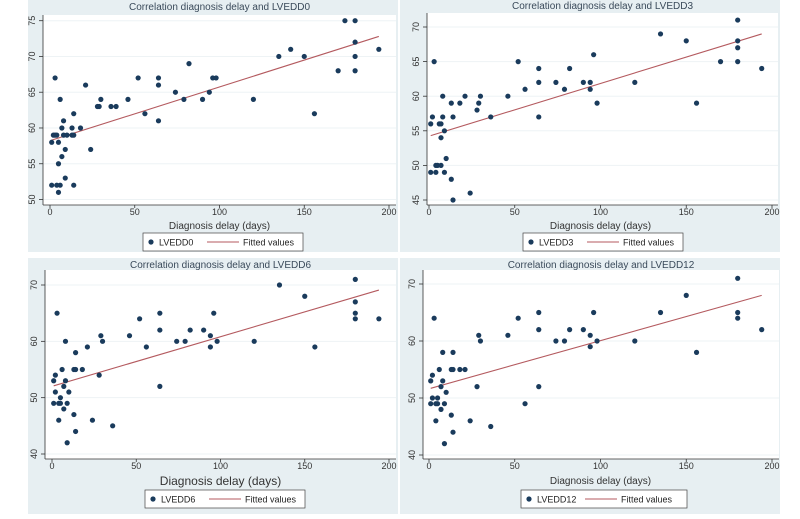  Describe the element at coordinates (649, 243) in the screenshot. I see `legend-label: Fitted values` at that location.